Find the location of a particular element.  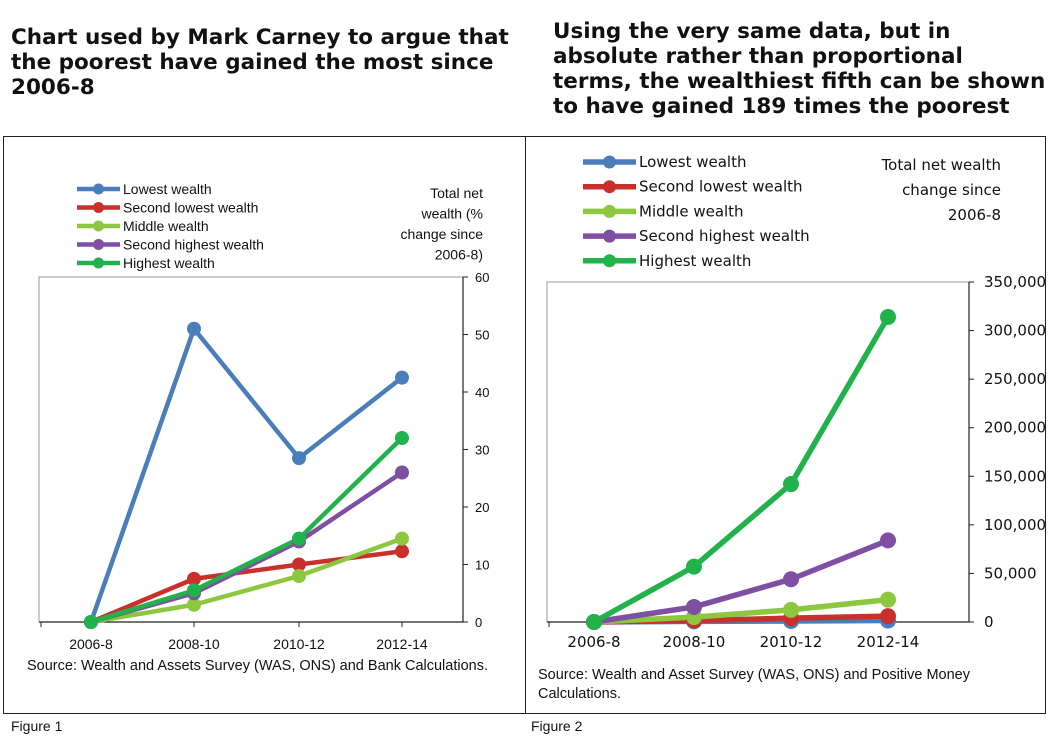

y-tick-label: 100,000 is located at coordinates (1015, 525).